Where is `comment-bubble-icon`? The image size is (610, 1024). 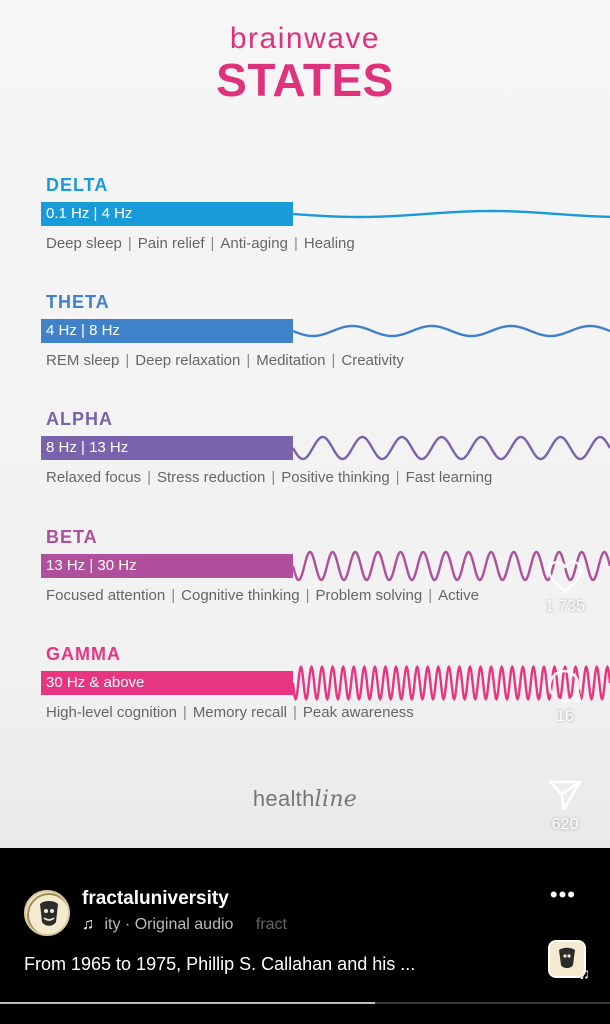
comment-bubble-icon is located at coordinates (565, 686).